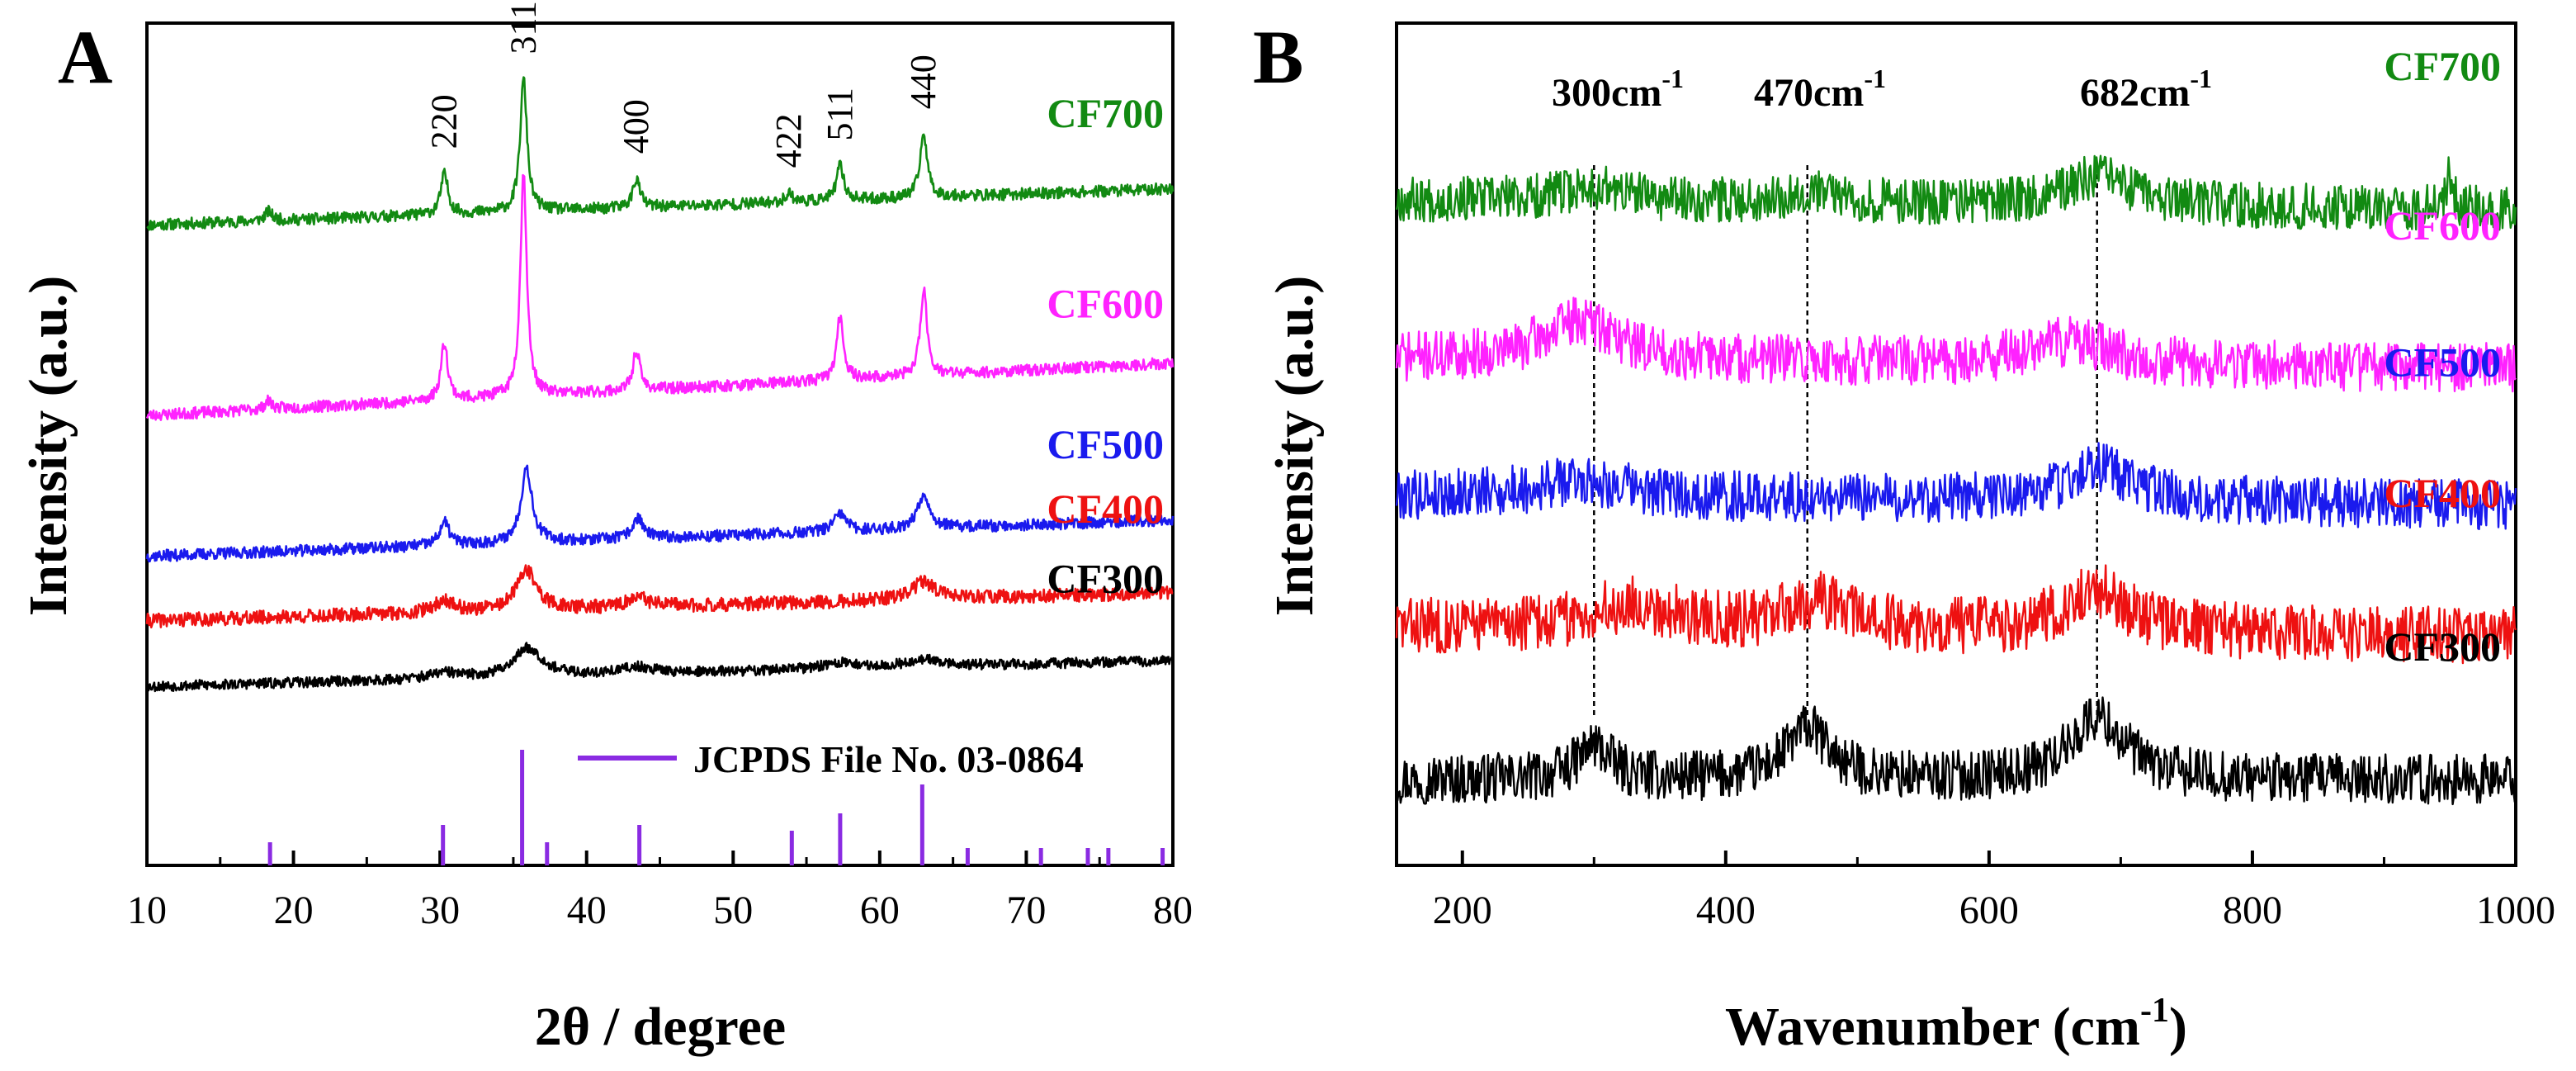  I want to click on panel-a-y-axis-label: Intensity (a.u.), so click(48, 446).